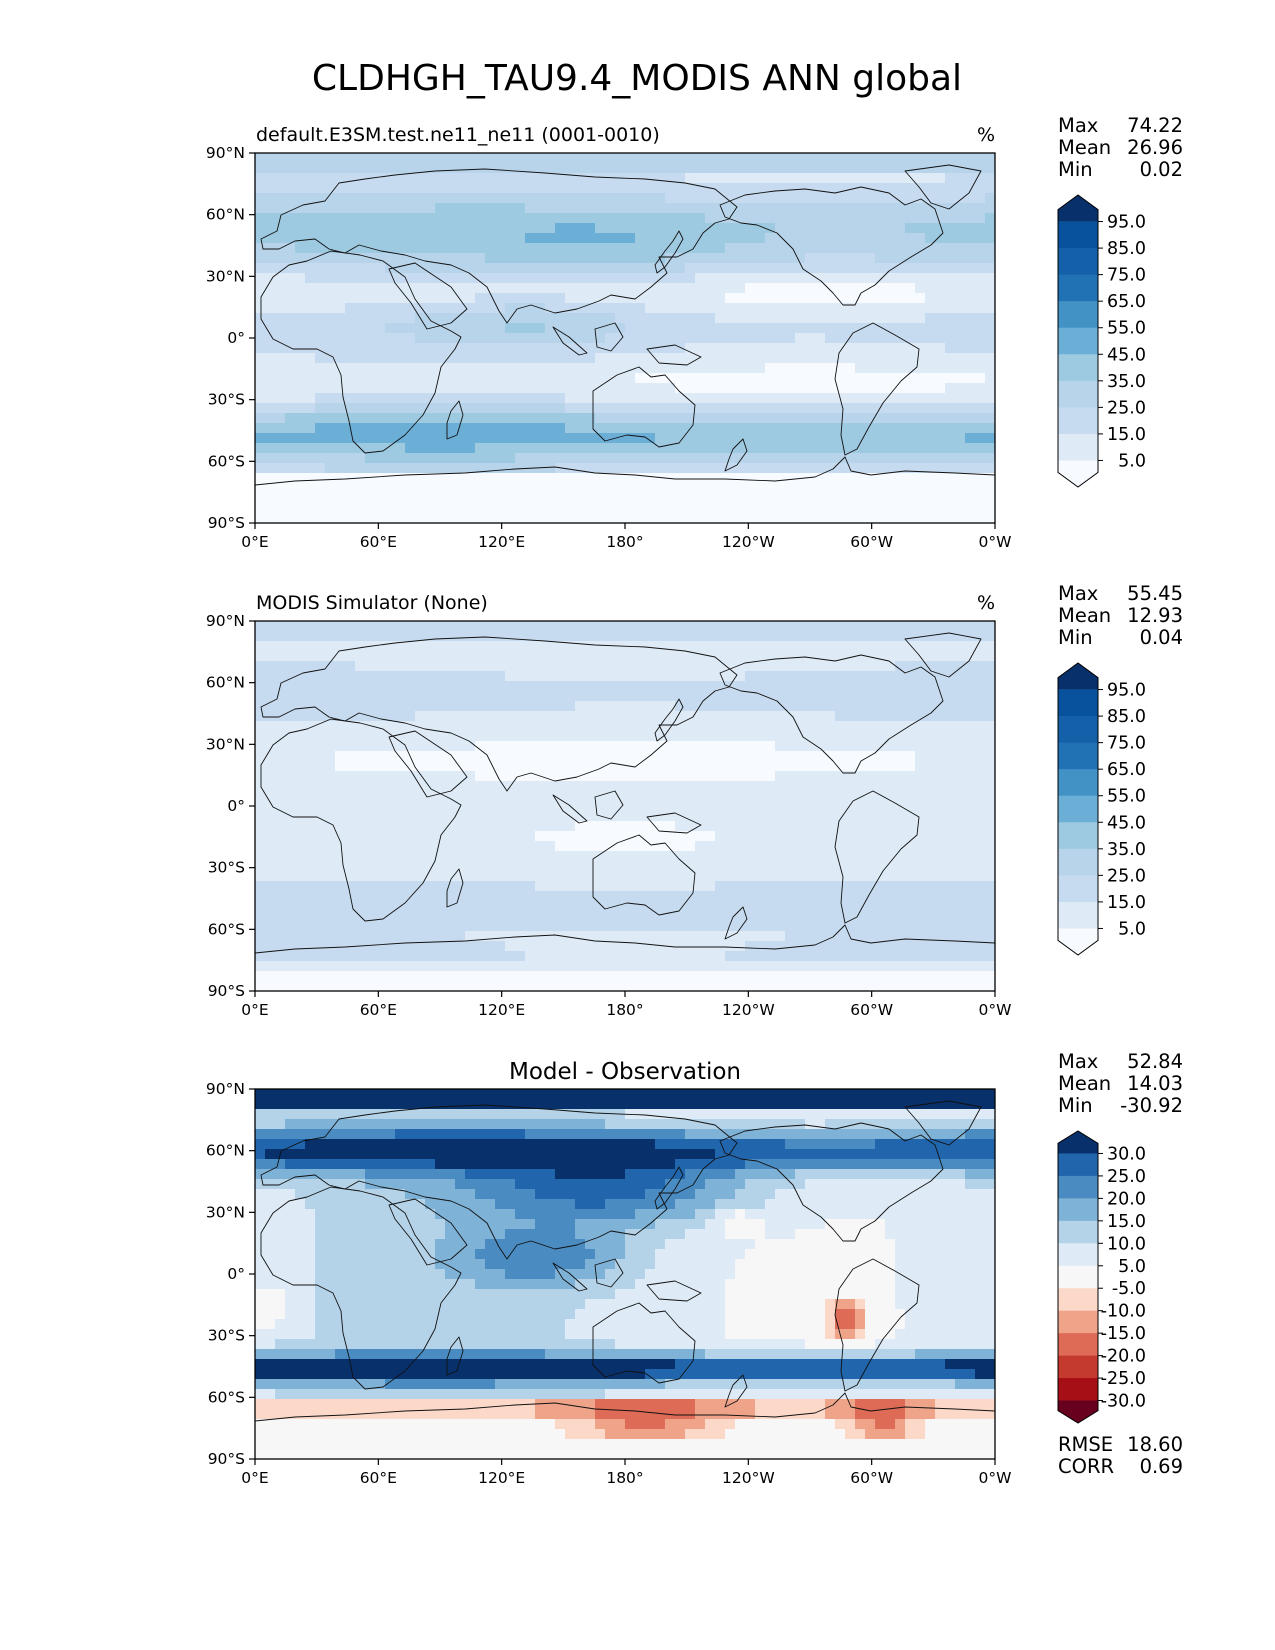 The width and height of the screenshot is (1275, 1650). I want to click on colorbar-label: 10.0, so click(1126, 1244).